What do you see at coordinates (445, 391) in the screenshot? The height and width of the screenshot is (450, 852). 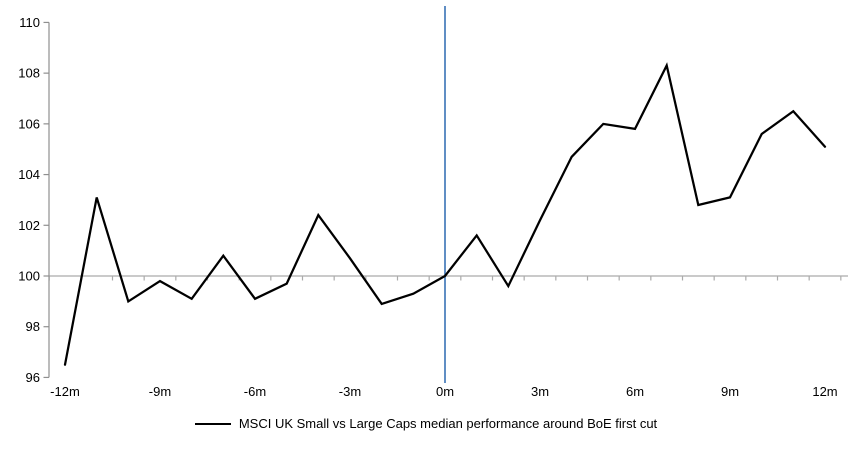 I see `x-tick-label: 0m` at bounding box center [445, 391].